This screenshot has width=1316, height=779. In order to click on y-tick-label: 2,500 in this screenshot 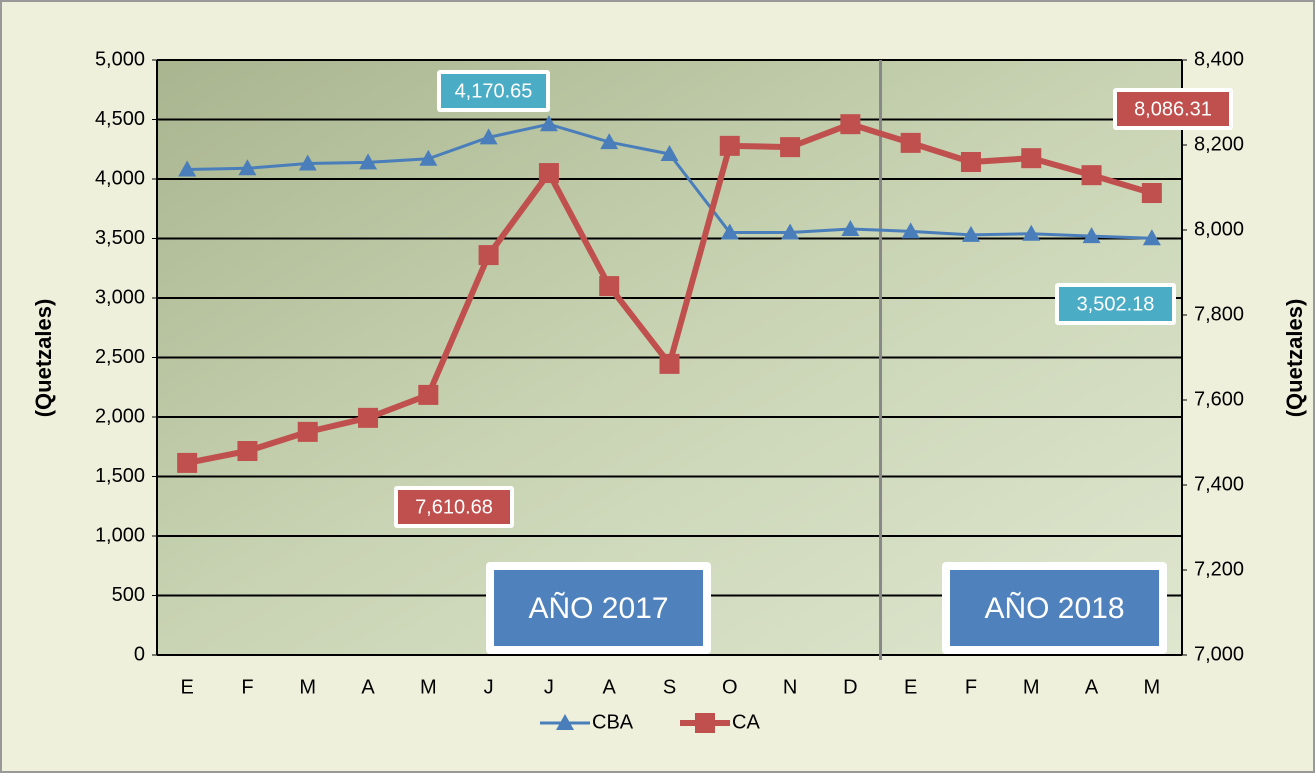, I will do `click(120, 357)`.